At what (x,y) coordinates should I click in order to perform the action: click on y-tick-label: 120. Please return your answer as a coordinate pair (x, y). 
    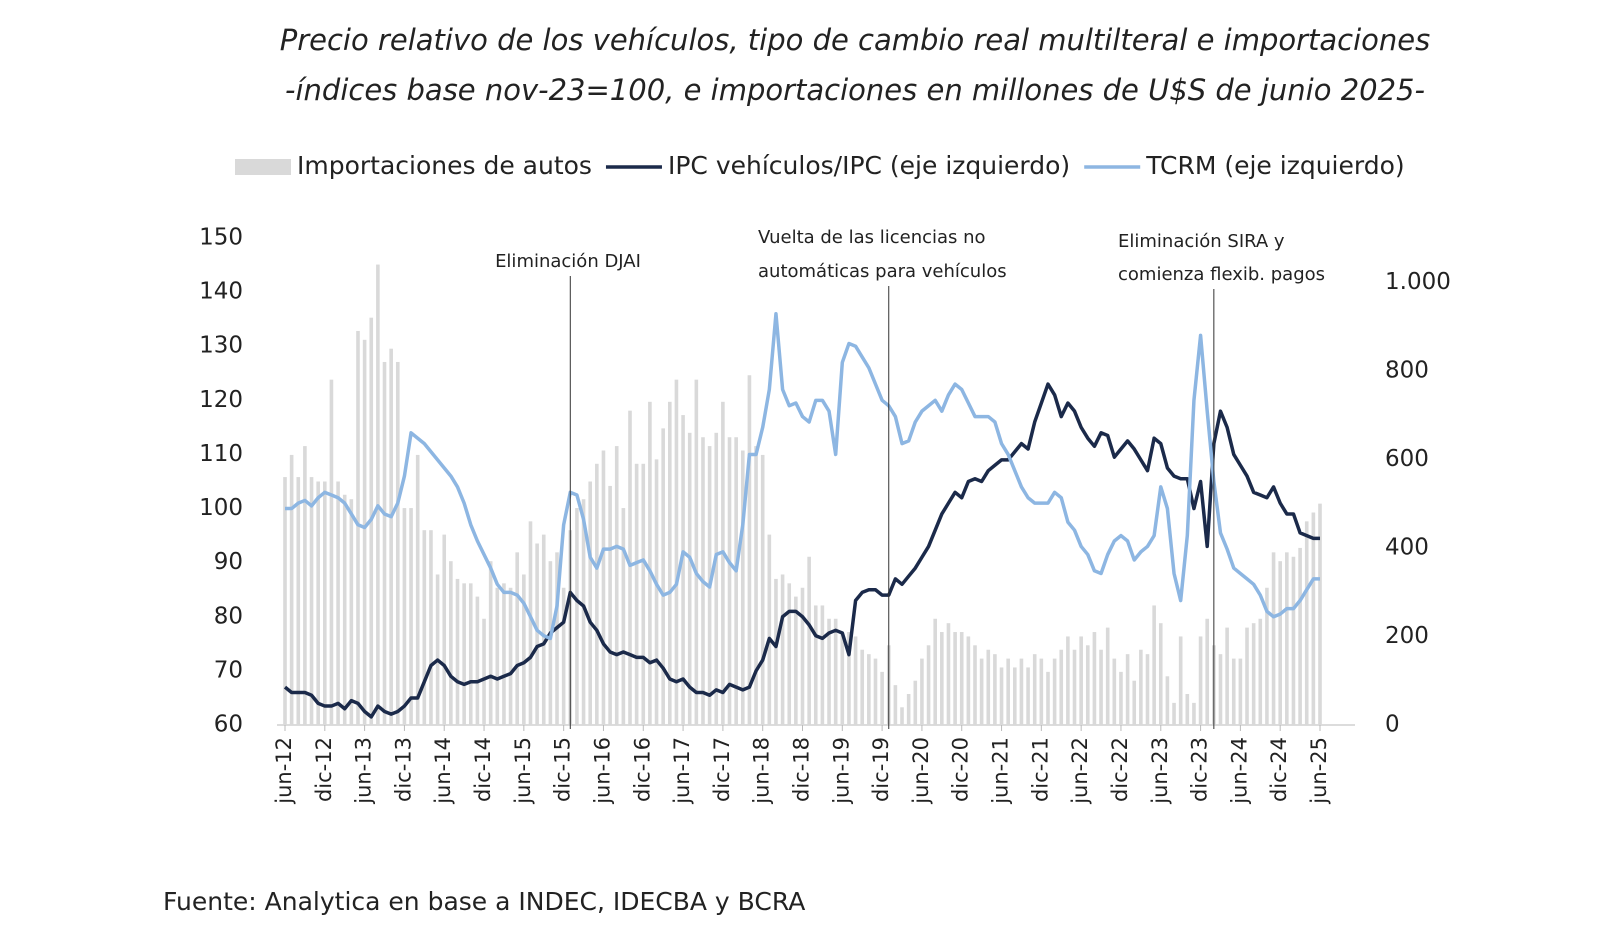
    Looking at the image, I should click on (221, 400).